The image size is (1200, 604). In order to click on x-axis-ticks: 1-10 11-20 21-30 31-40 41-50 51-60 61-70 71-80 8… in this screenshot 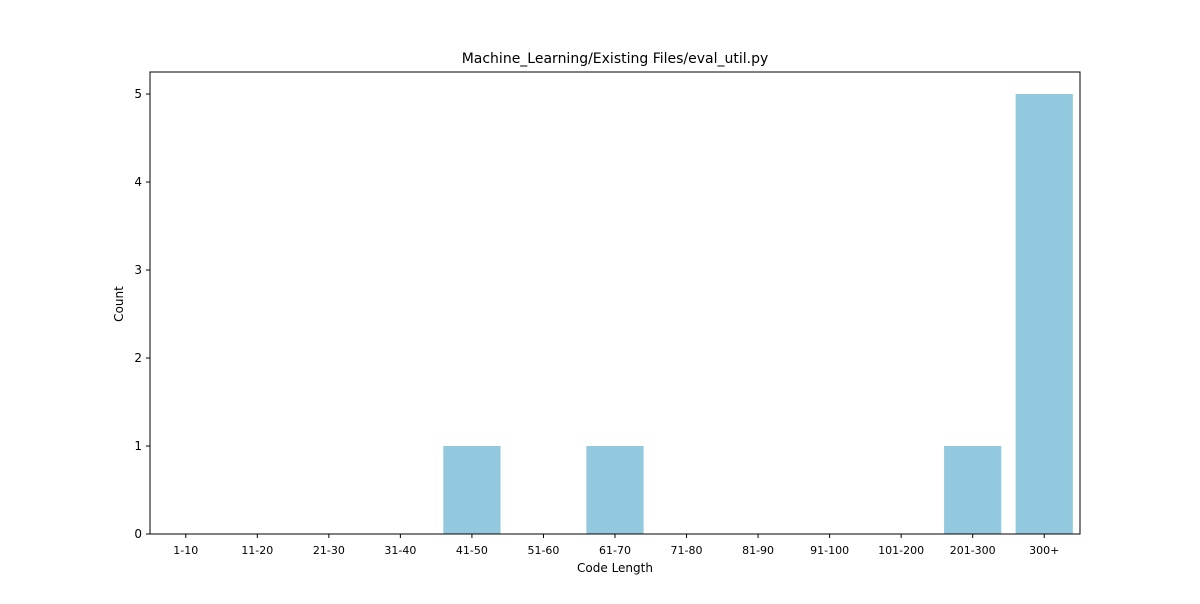, I will do `click(616, 545)`.